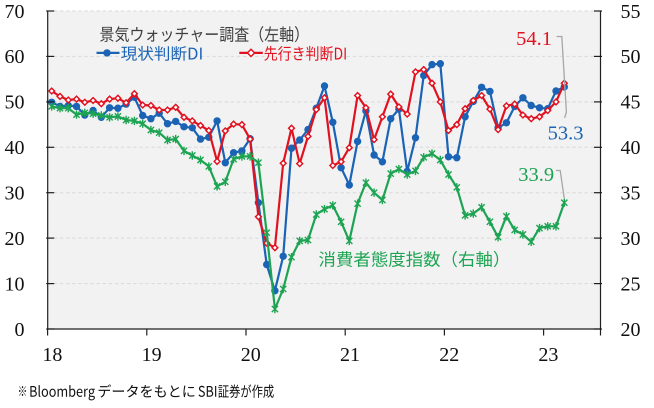  Describe the element at coordinates (449, 355) in the screenshot. I see `svg-text: 22` at that location.